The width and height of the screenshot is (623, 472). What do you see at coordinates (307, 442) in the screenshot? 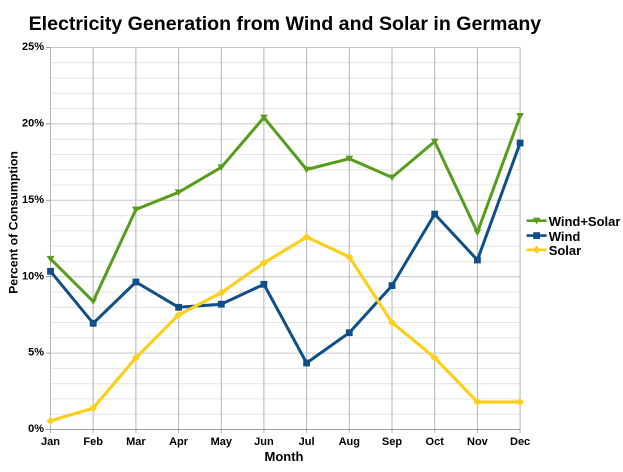
I see `svg-text: Jul` at bounding box center [307, 442].